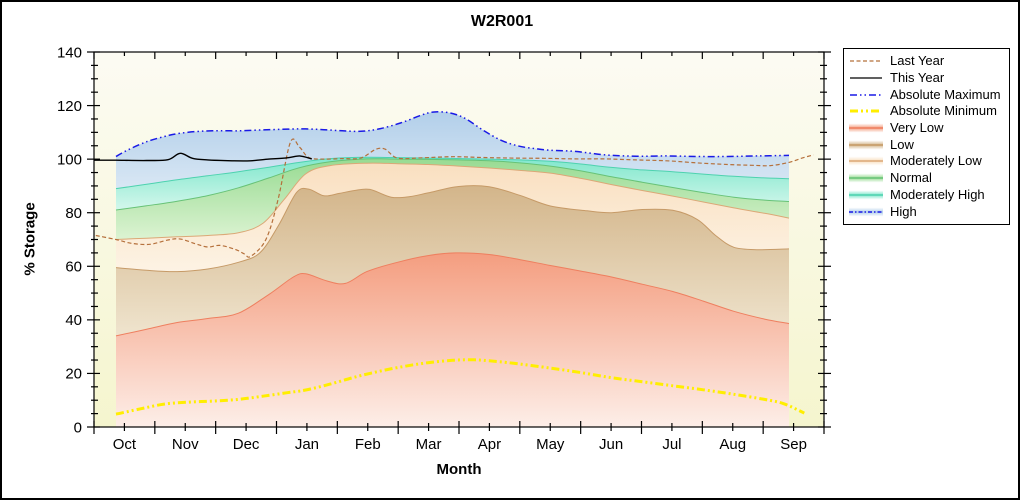 Image resolution: width=1020 pixels, height=500 pixels. I want to click on legend-item: Moderately Low, so click(926, 161).